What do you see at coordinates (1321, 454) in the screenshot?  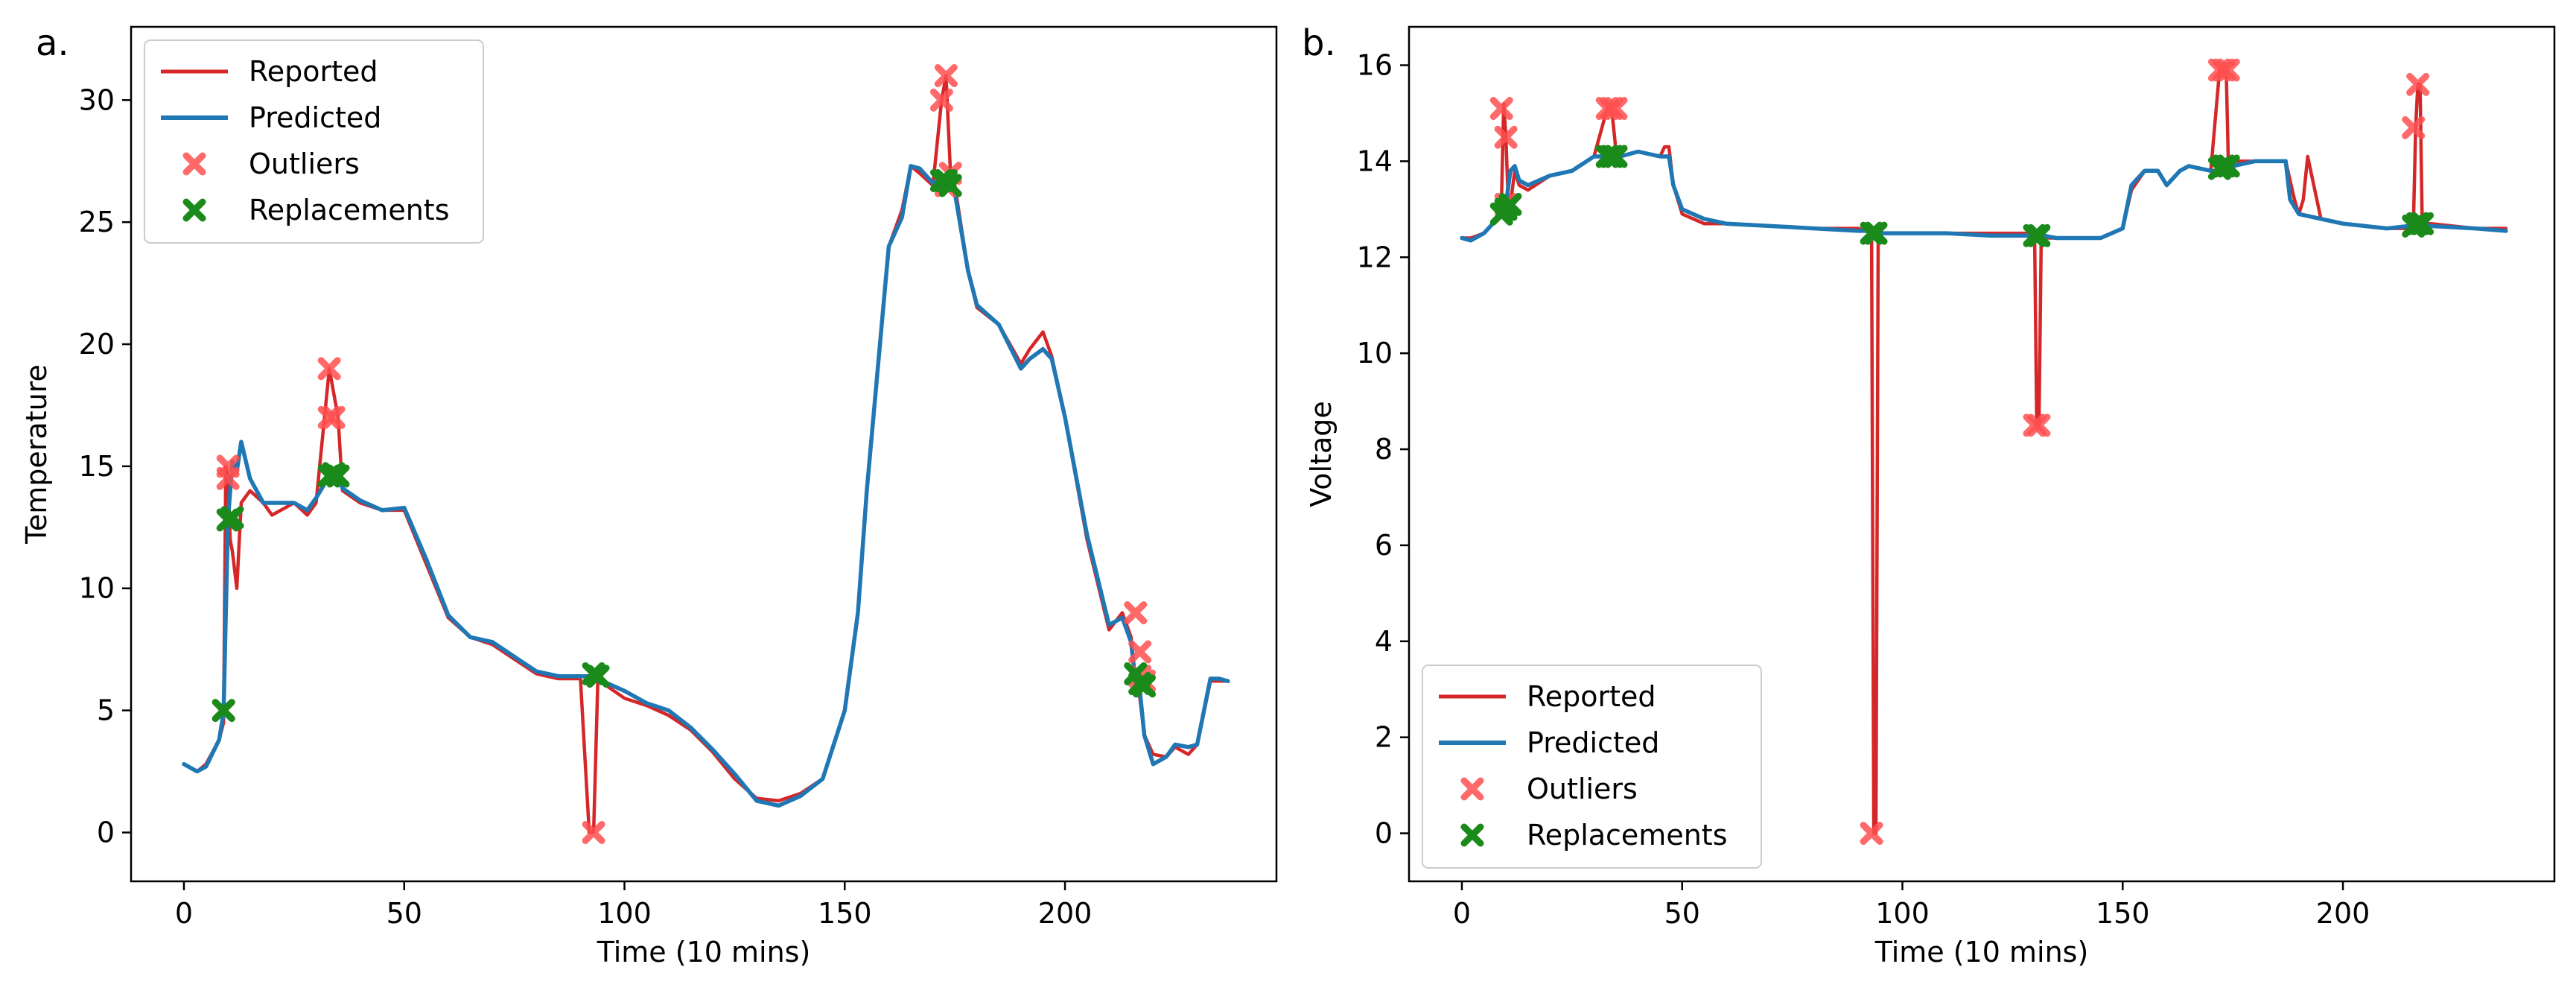 I see `y-axis-label: Voltage` at bounding box center [1321, 454].